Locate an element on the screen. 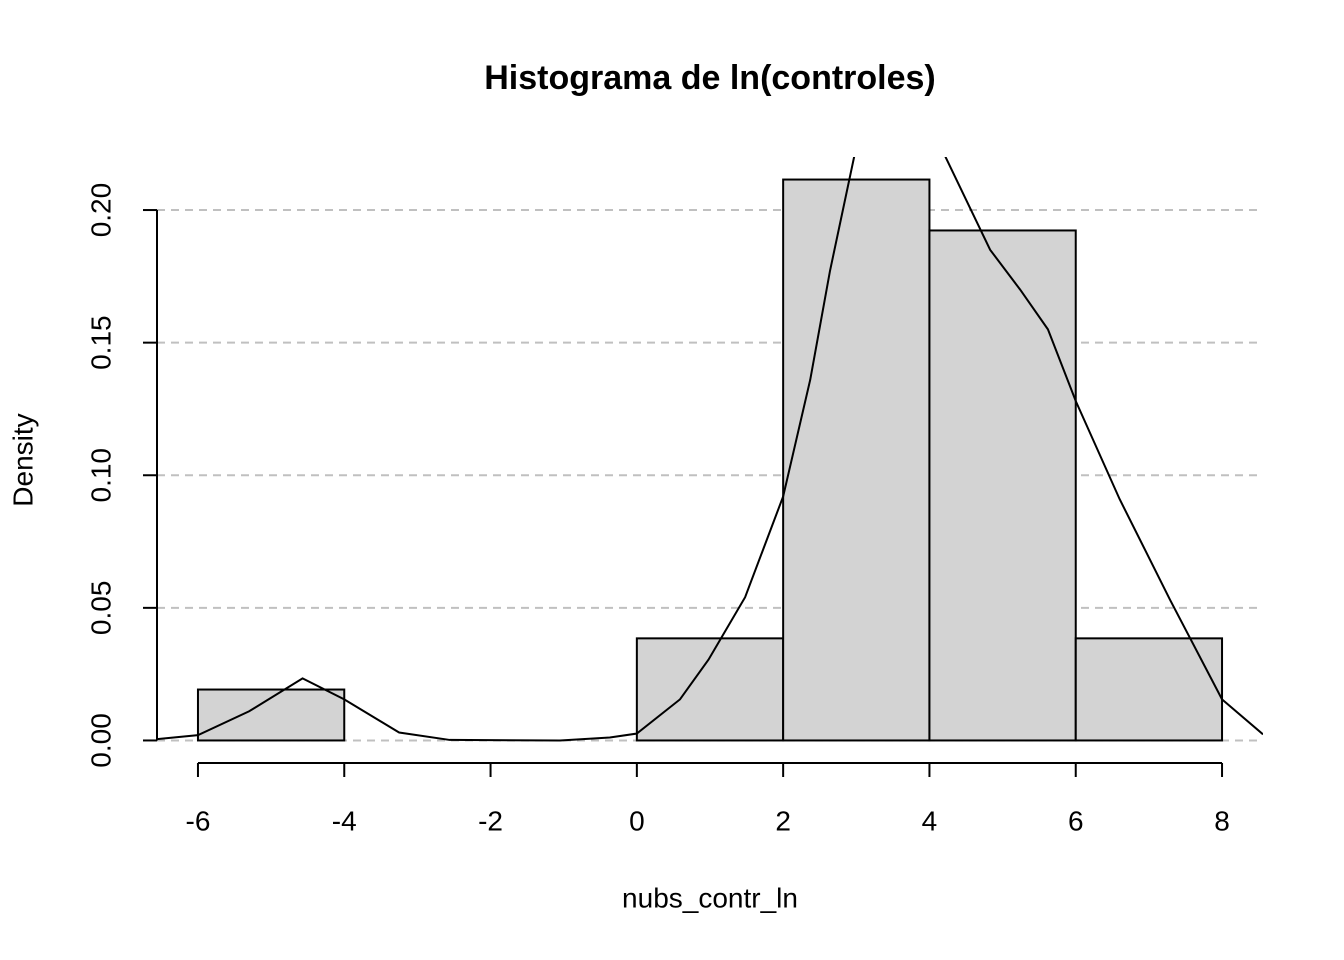 This screenshot has width=1344, height=960. y-tick-label: 0.10 is located at coordinates (100, 475).